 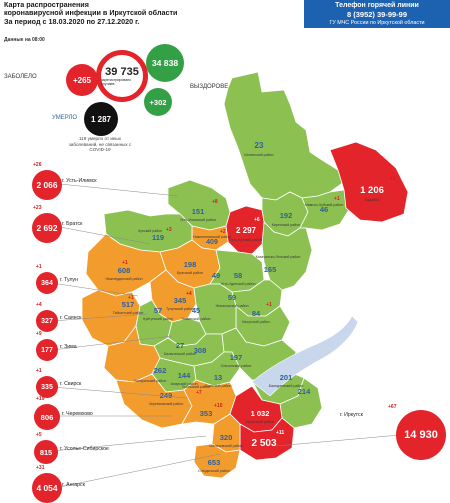 What do you see at coordinates (40, 399) in the screenshot?
I see `inc-cheremkhovo: +19` at bounding box center [40, 399].